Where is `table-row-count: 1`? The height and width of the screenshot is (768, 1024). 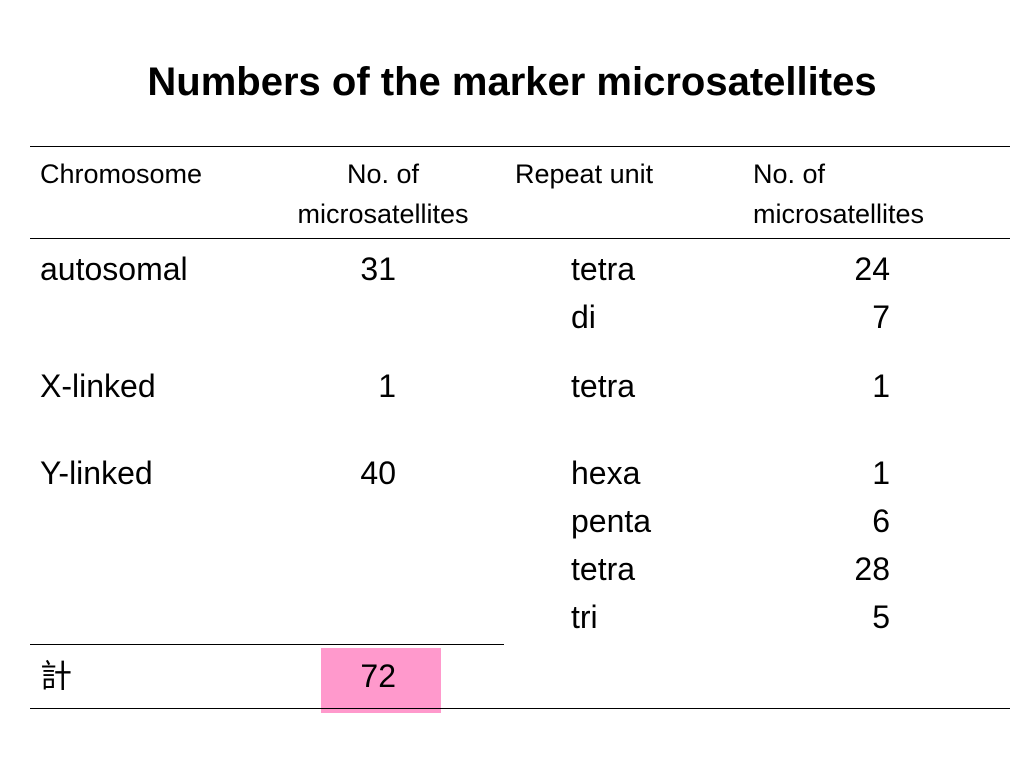 table-row-count: 1 is located at coordinates (387, 386).